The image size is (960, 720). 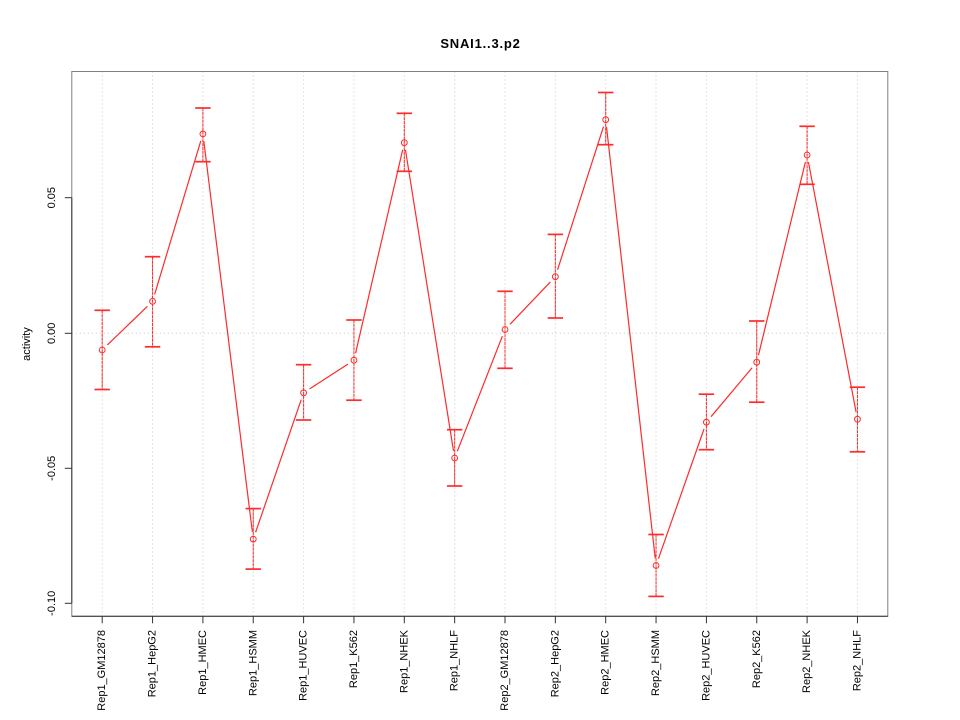 What do you see at coordinates (455, 660) in the screenshot?
I see `svg-text: Rep1_NHLF` at bounding box center [455, 660].